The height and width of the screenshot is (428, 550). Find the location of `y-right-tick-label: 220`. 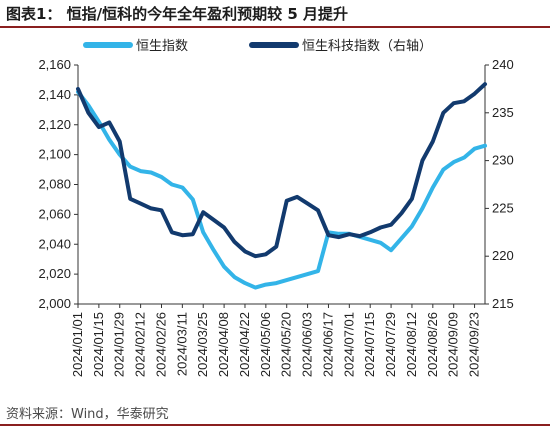

y-right-tick-label: 220 is located at coordinates (503, 255).